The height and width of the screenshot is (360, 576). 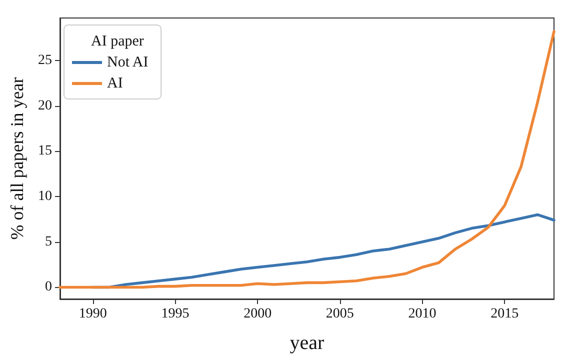 I want to click on y-tick-label: 5, so click(x=48, y=242).